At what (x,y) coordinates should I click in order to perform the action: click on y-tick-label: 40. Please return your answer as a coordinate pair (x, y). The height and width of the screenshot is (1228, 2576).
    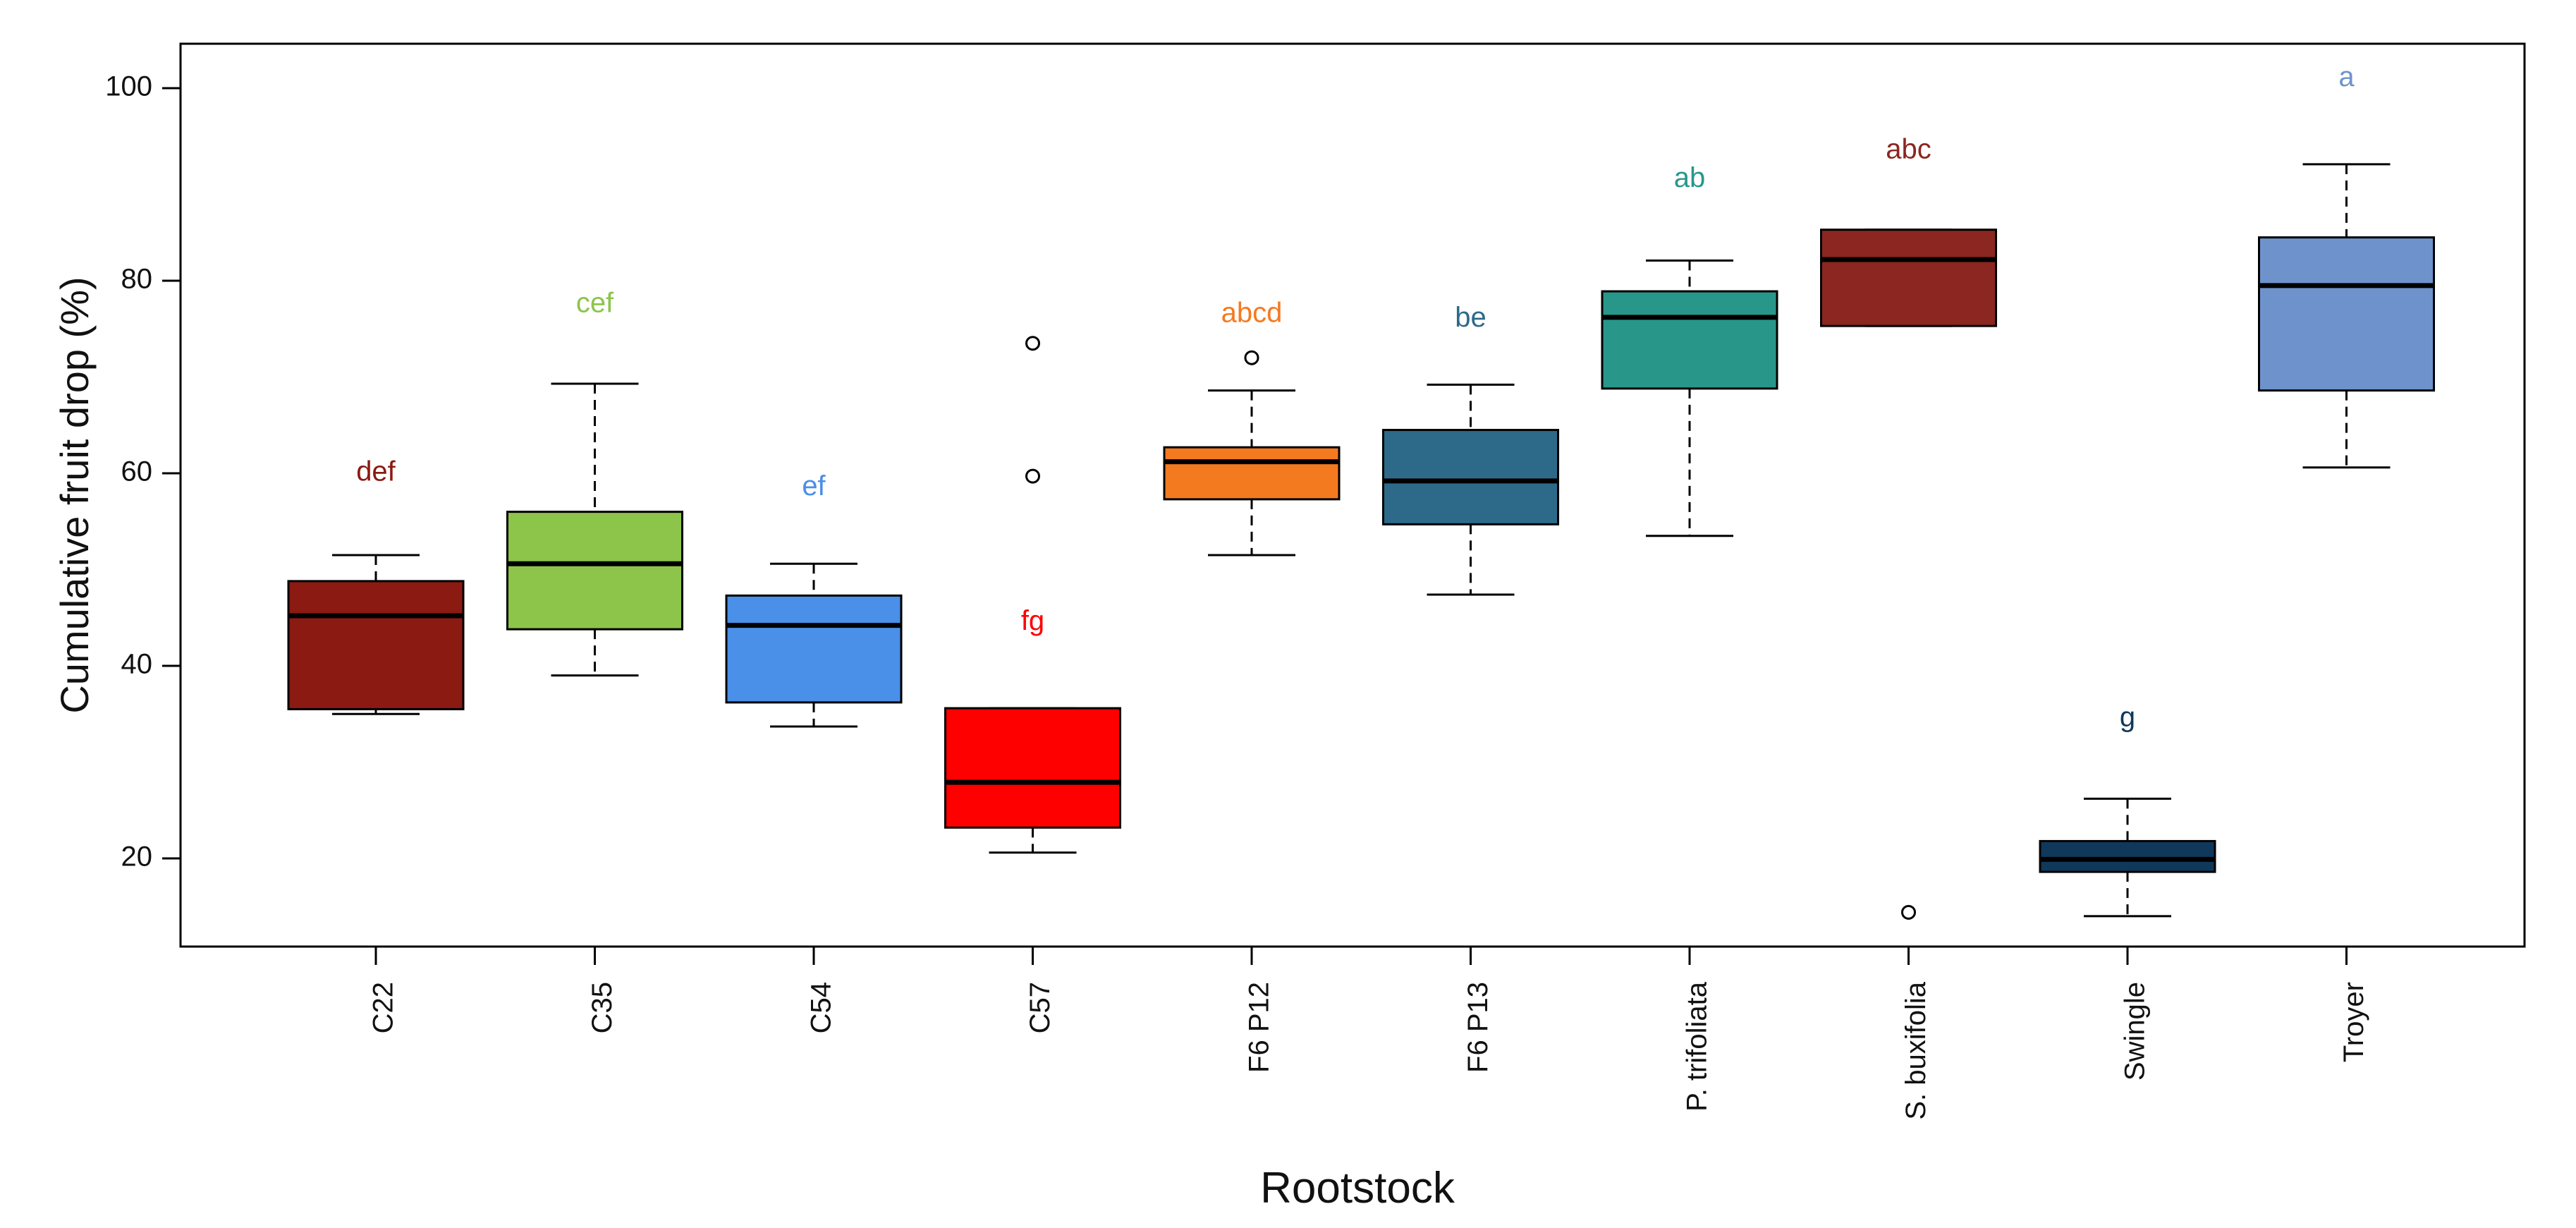
    Looking at the image, I should click on (137, 664).